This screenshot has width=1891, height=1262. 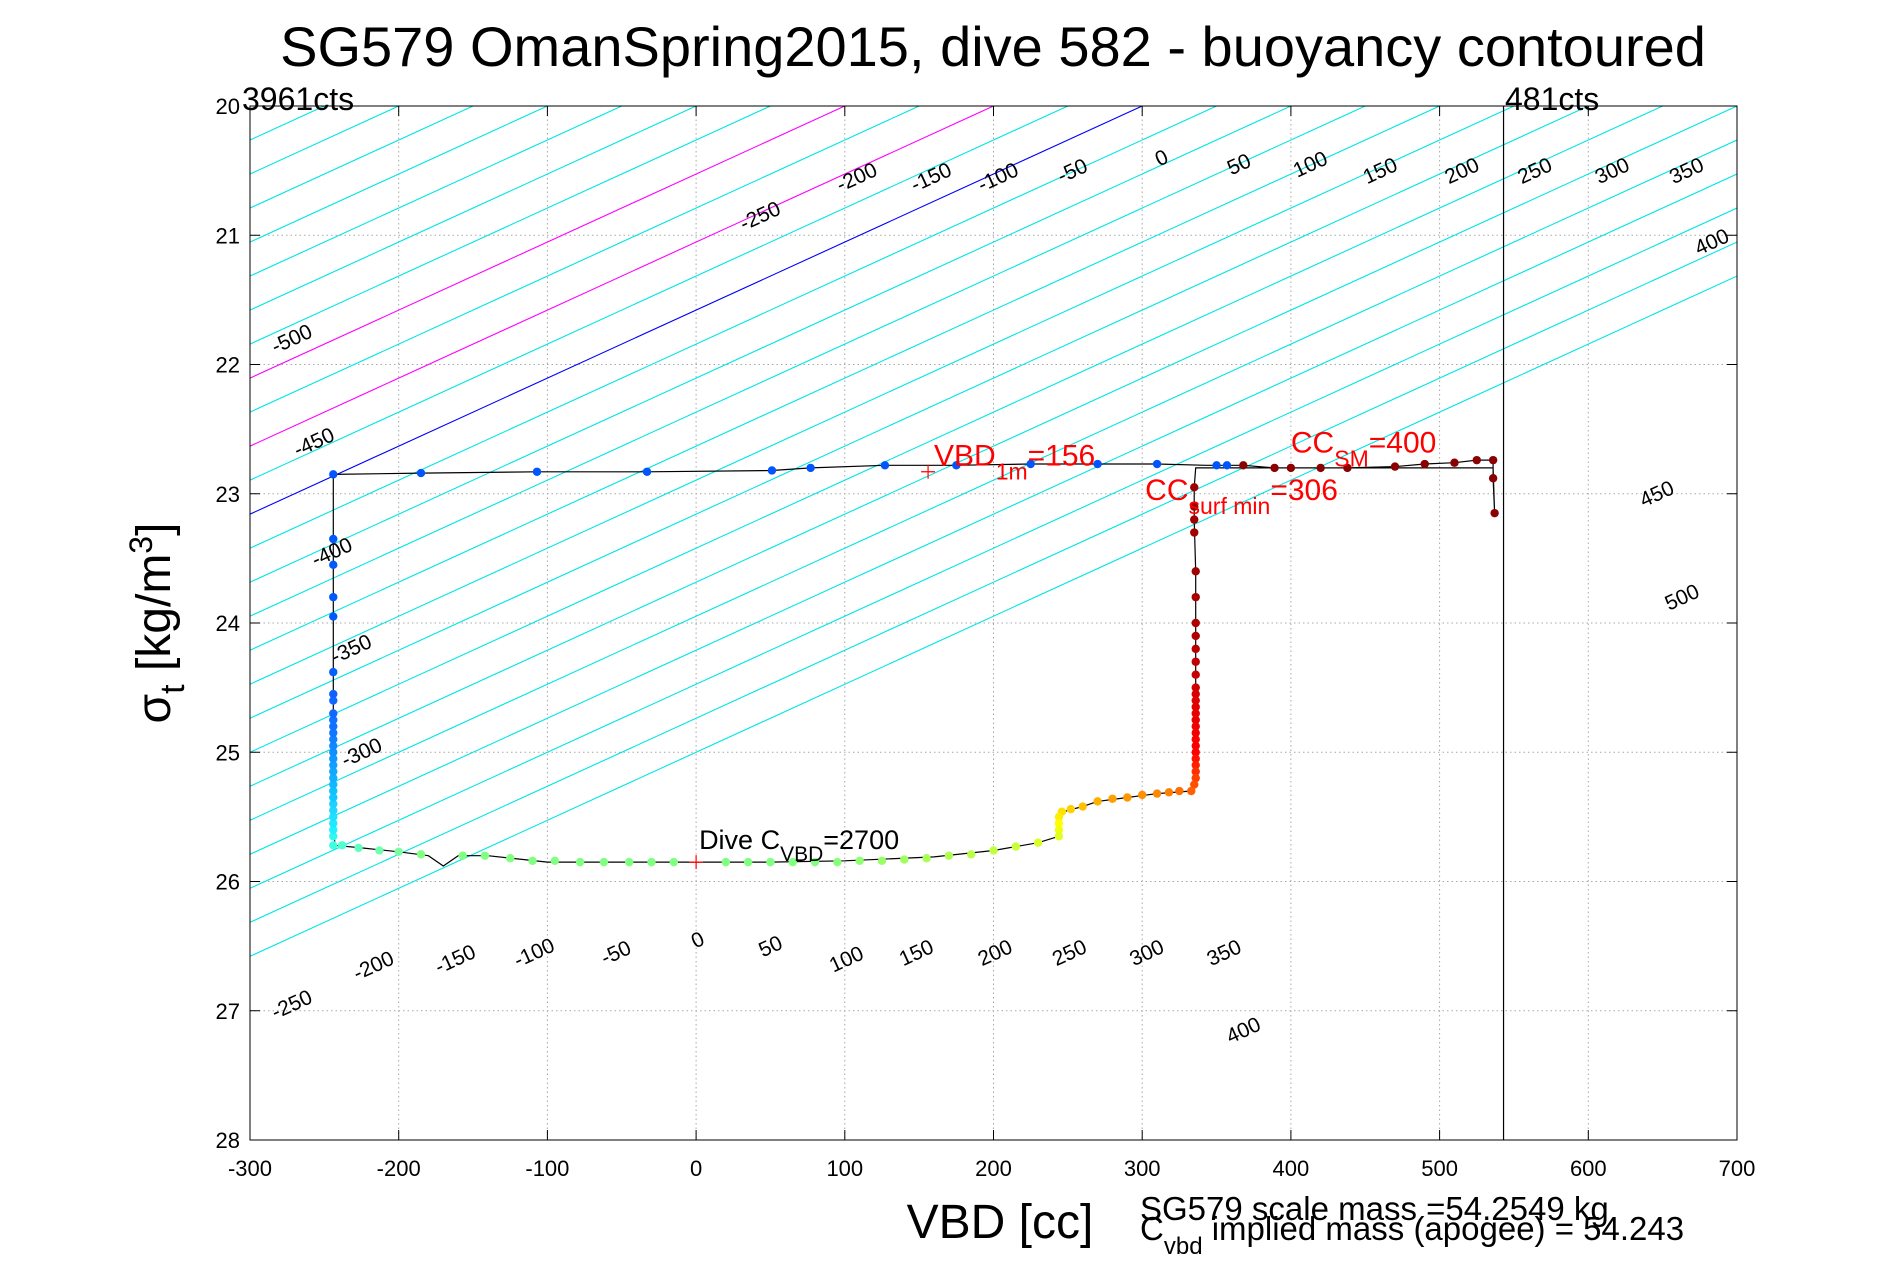 What do you see at coordinates (1183, 1246) in the screenshot?
I see `implied-mass-subscript: vbd` at bounding box center [1183, 1246].